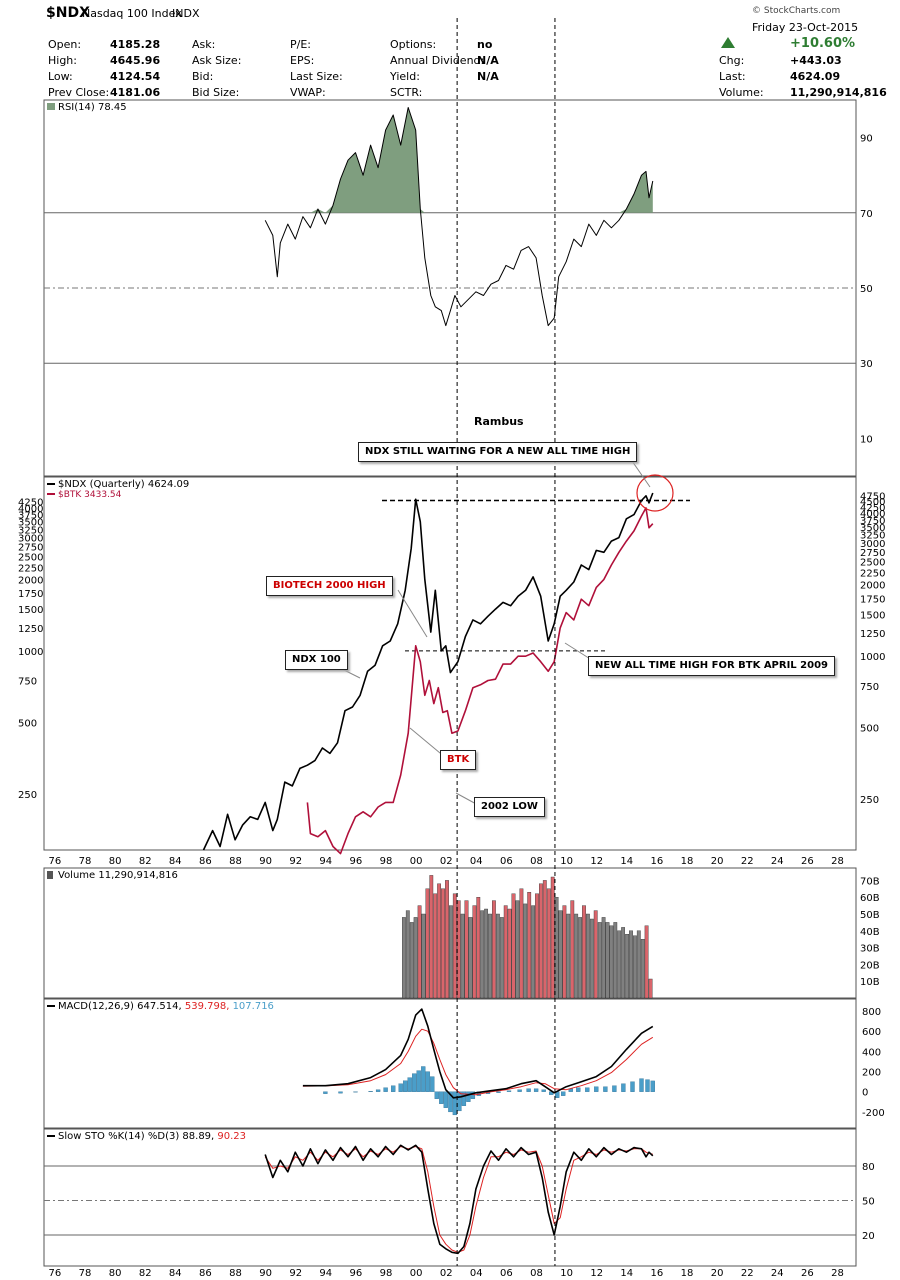  Describe the element at coordinates (30, 516) in the screenshot. I see `price-tick-left: 3750` at that location.